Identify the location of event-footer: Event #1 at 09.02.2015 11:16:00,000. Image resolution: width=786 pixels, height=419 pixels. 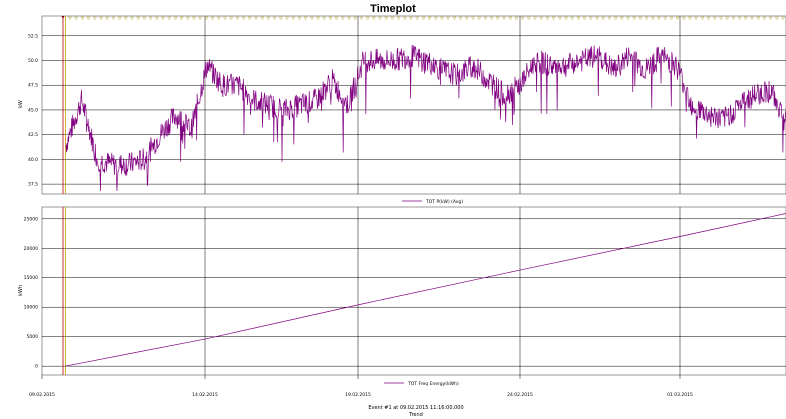
(415, 408).